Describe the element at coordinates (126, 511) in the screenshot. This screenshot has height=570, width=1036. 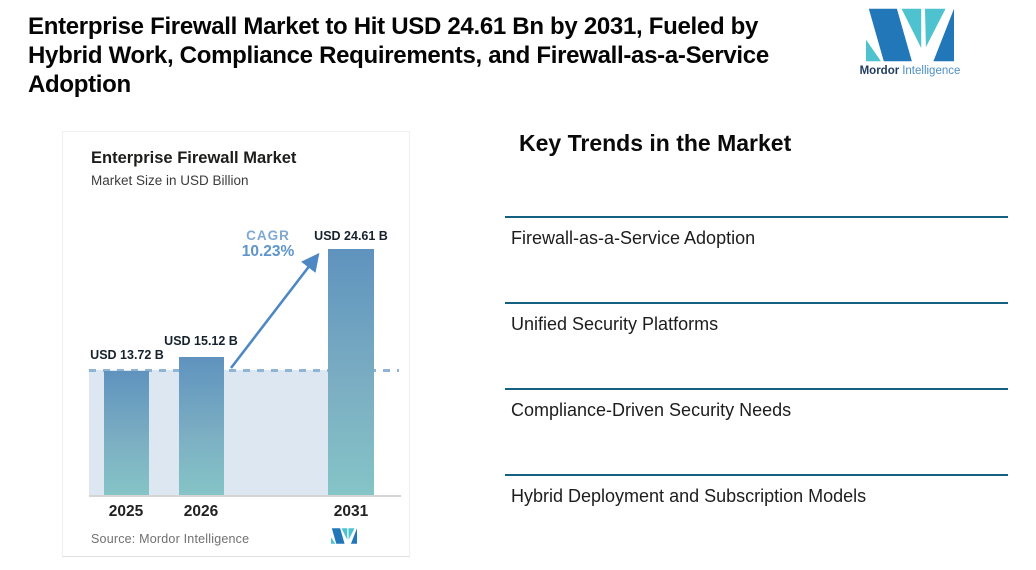
I see `x-tick-2025: 2025` at that location.